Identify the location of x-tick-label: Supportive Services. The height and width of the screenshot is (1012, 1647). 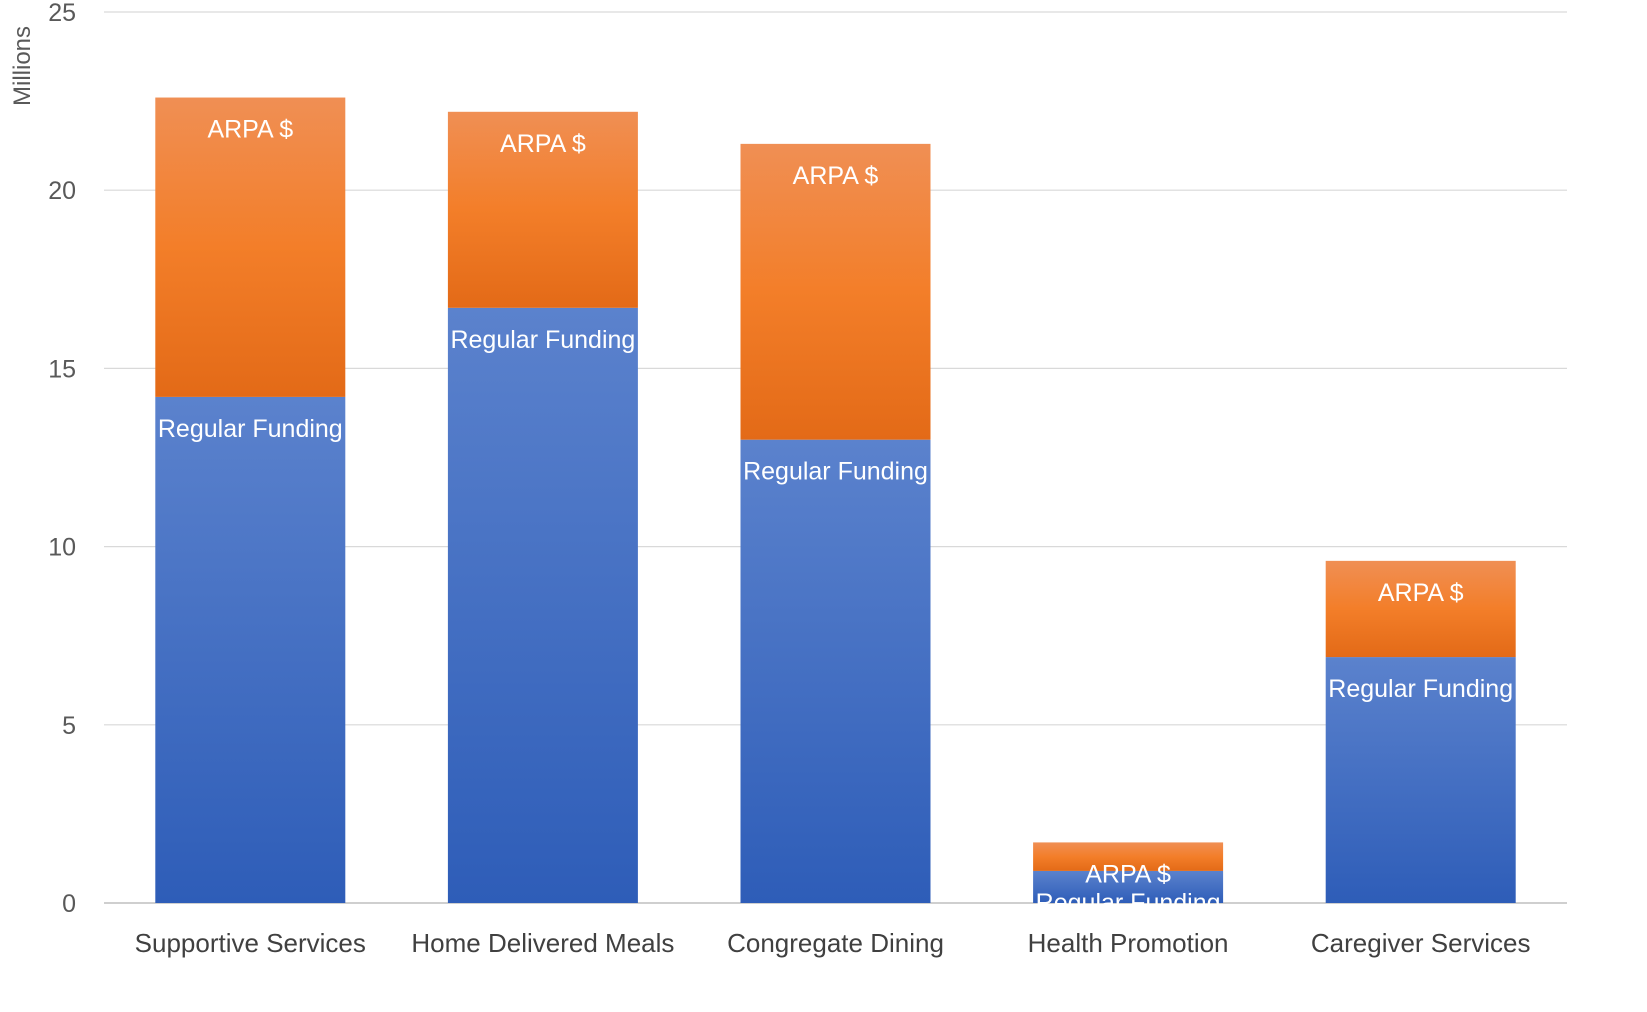
(250, 943).